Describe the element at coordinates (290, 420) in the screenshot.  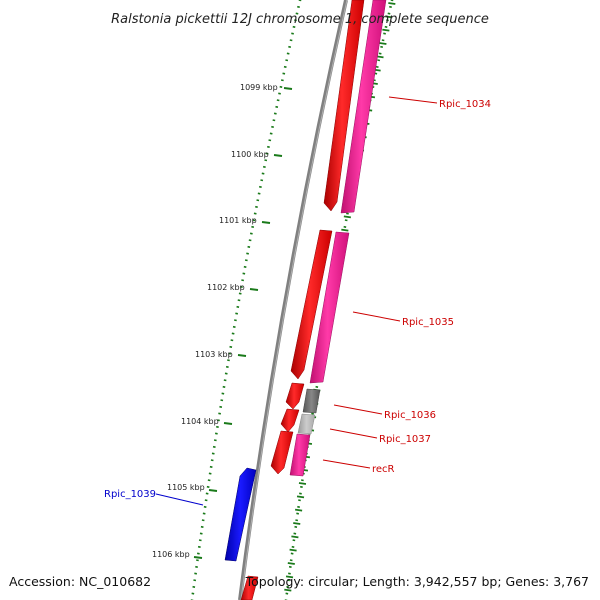
I see `gene-rpic-1037-reverse` at that location.